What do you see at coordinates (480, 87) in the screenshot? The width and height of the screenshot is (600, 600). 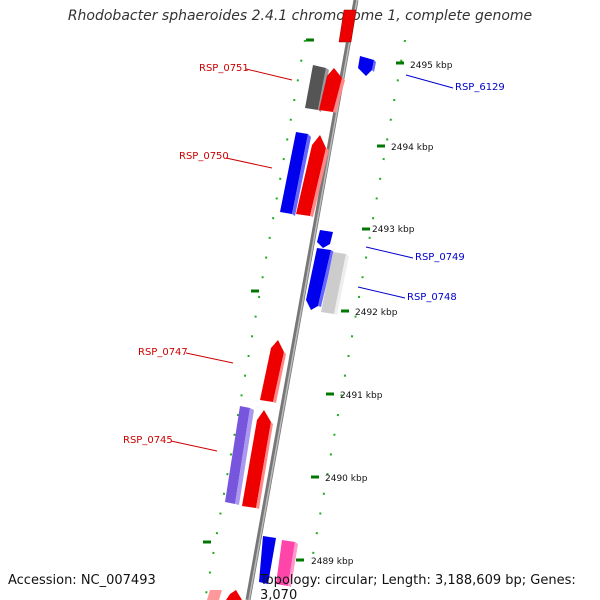 I see `gene-label-rsp_6129: RSP_6129` at bounding box center [480, 87].